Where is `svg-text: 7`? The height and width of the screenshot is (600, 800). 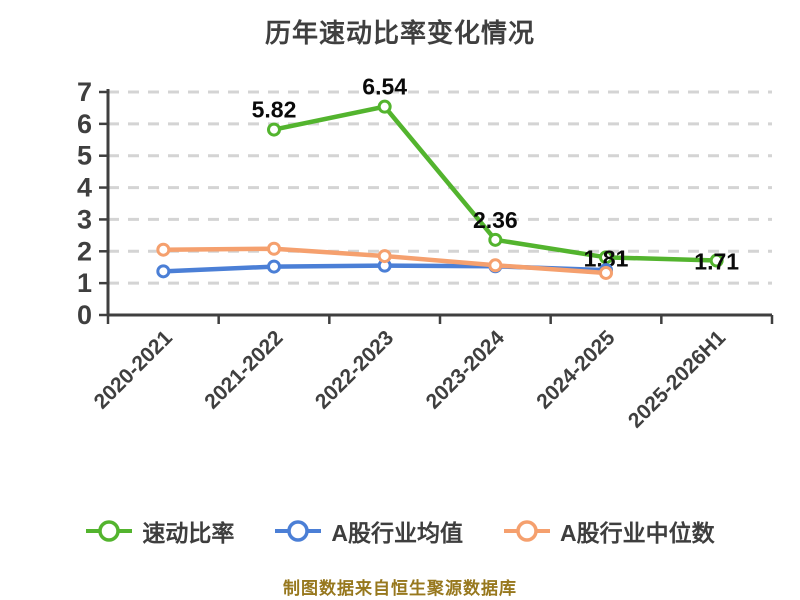
svg-text: 7 is located at coordinates (84, 92).